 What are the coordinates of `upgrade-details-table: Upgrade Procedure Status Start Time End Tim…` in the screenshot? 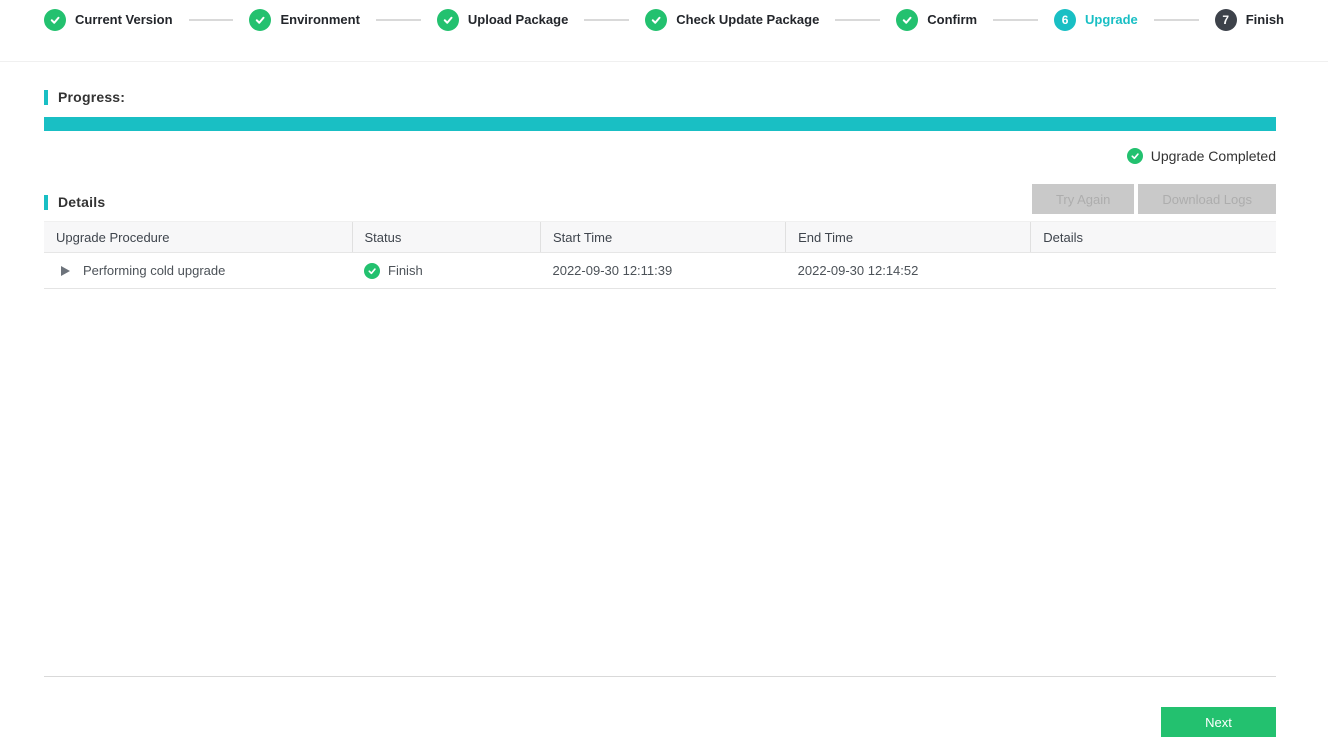 It's located at (660, 255).